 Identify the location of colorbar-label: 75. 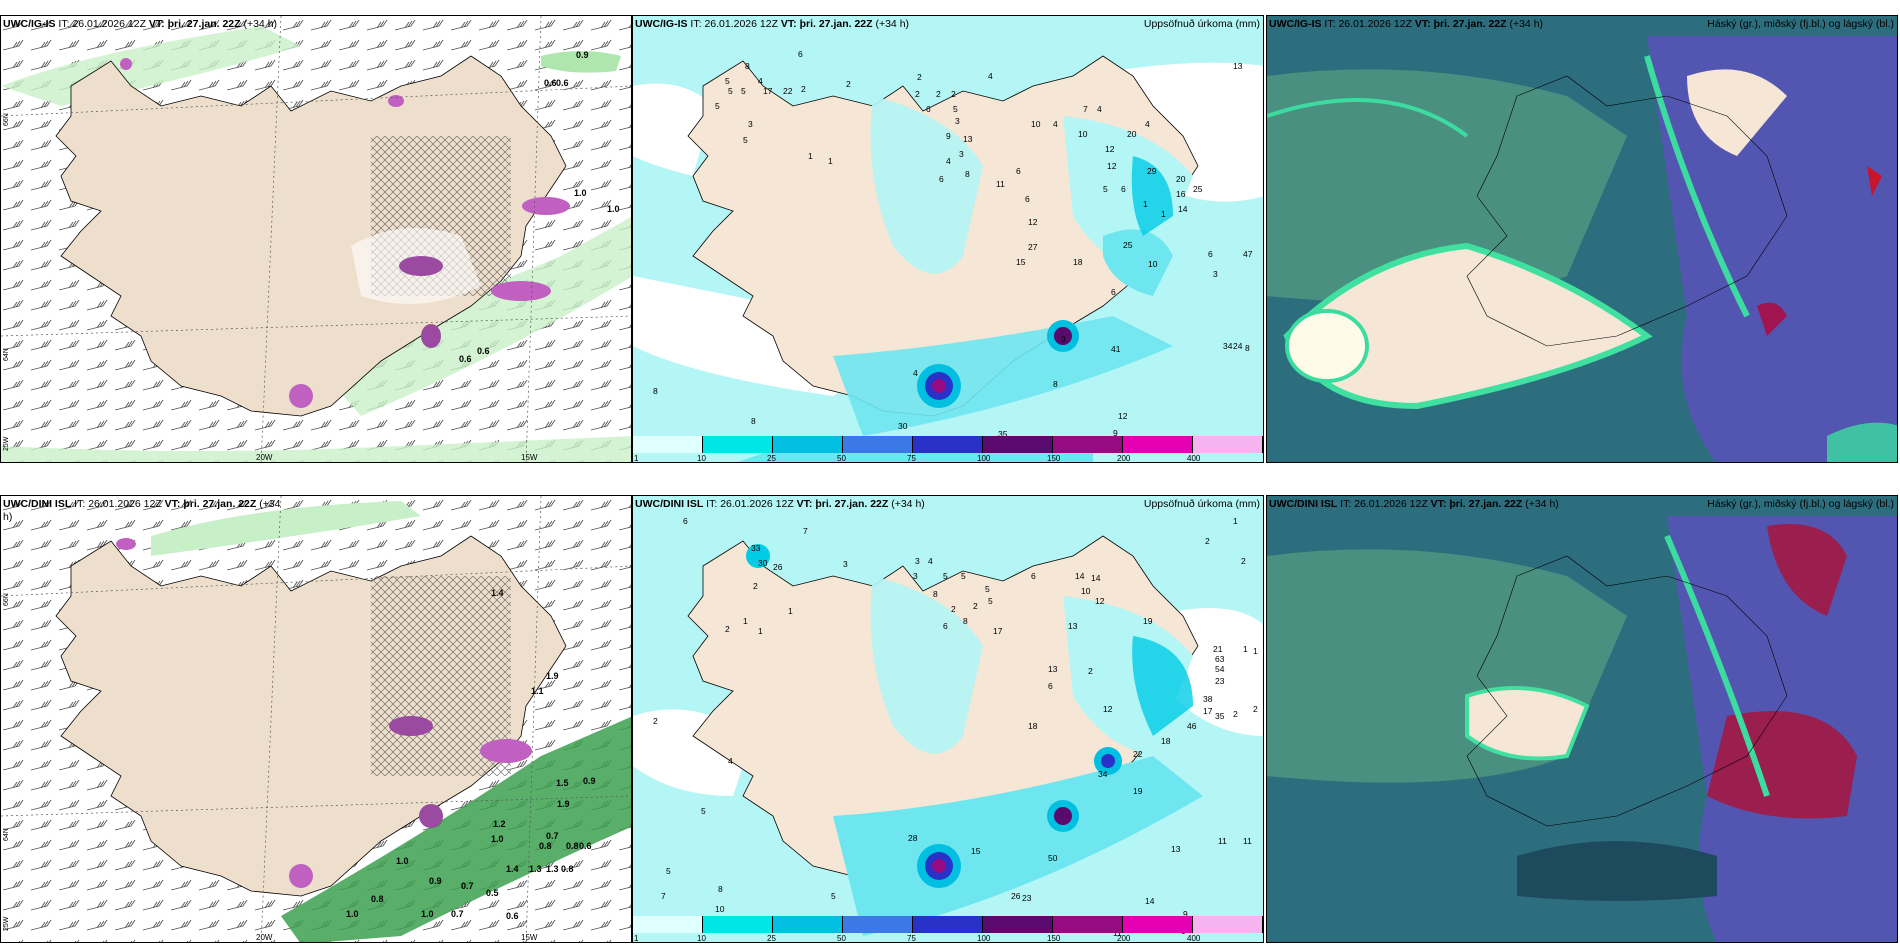
(911, 938).